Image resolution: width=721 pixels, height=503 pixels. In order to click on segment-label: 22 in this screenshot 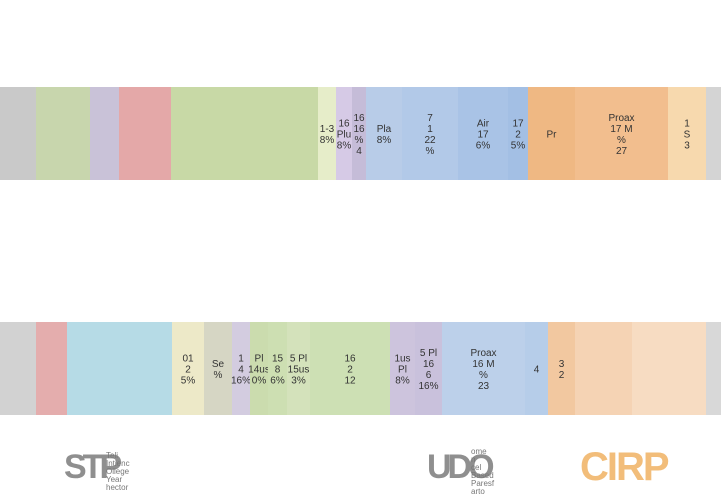, I will do `click(430, 140)`.